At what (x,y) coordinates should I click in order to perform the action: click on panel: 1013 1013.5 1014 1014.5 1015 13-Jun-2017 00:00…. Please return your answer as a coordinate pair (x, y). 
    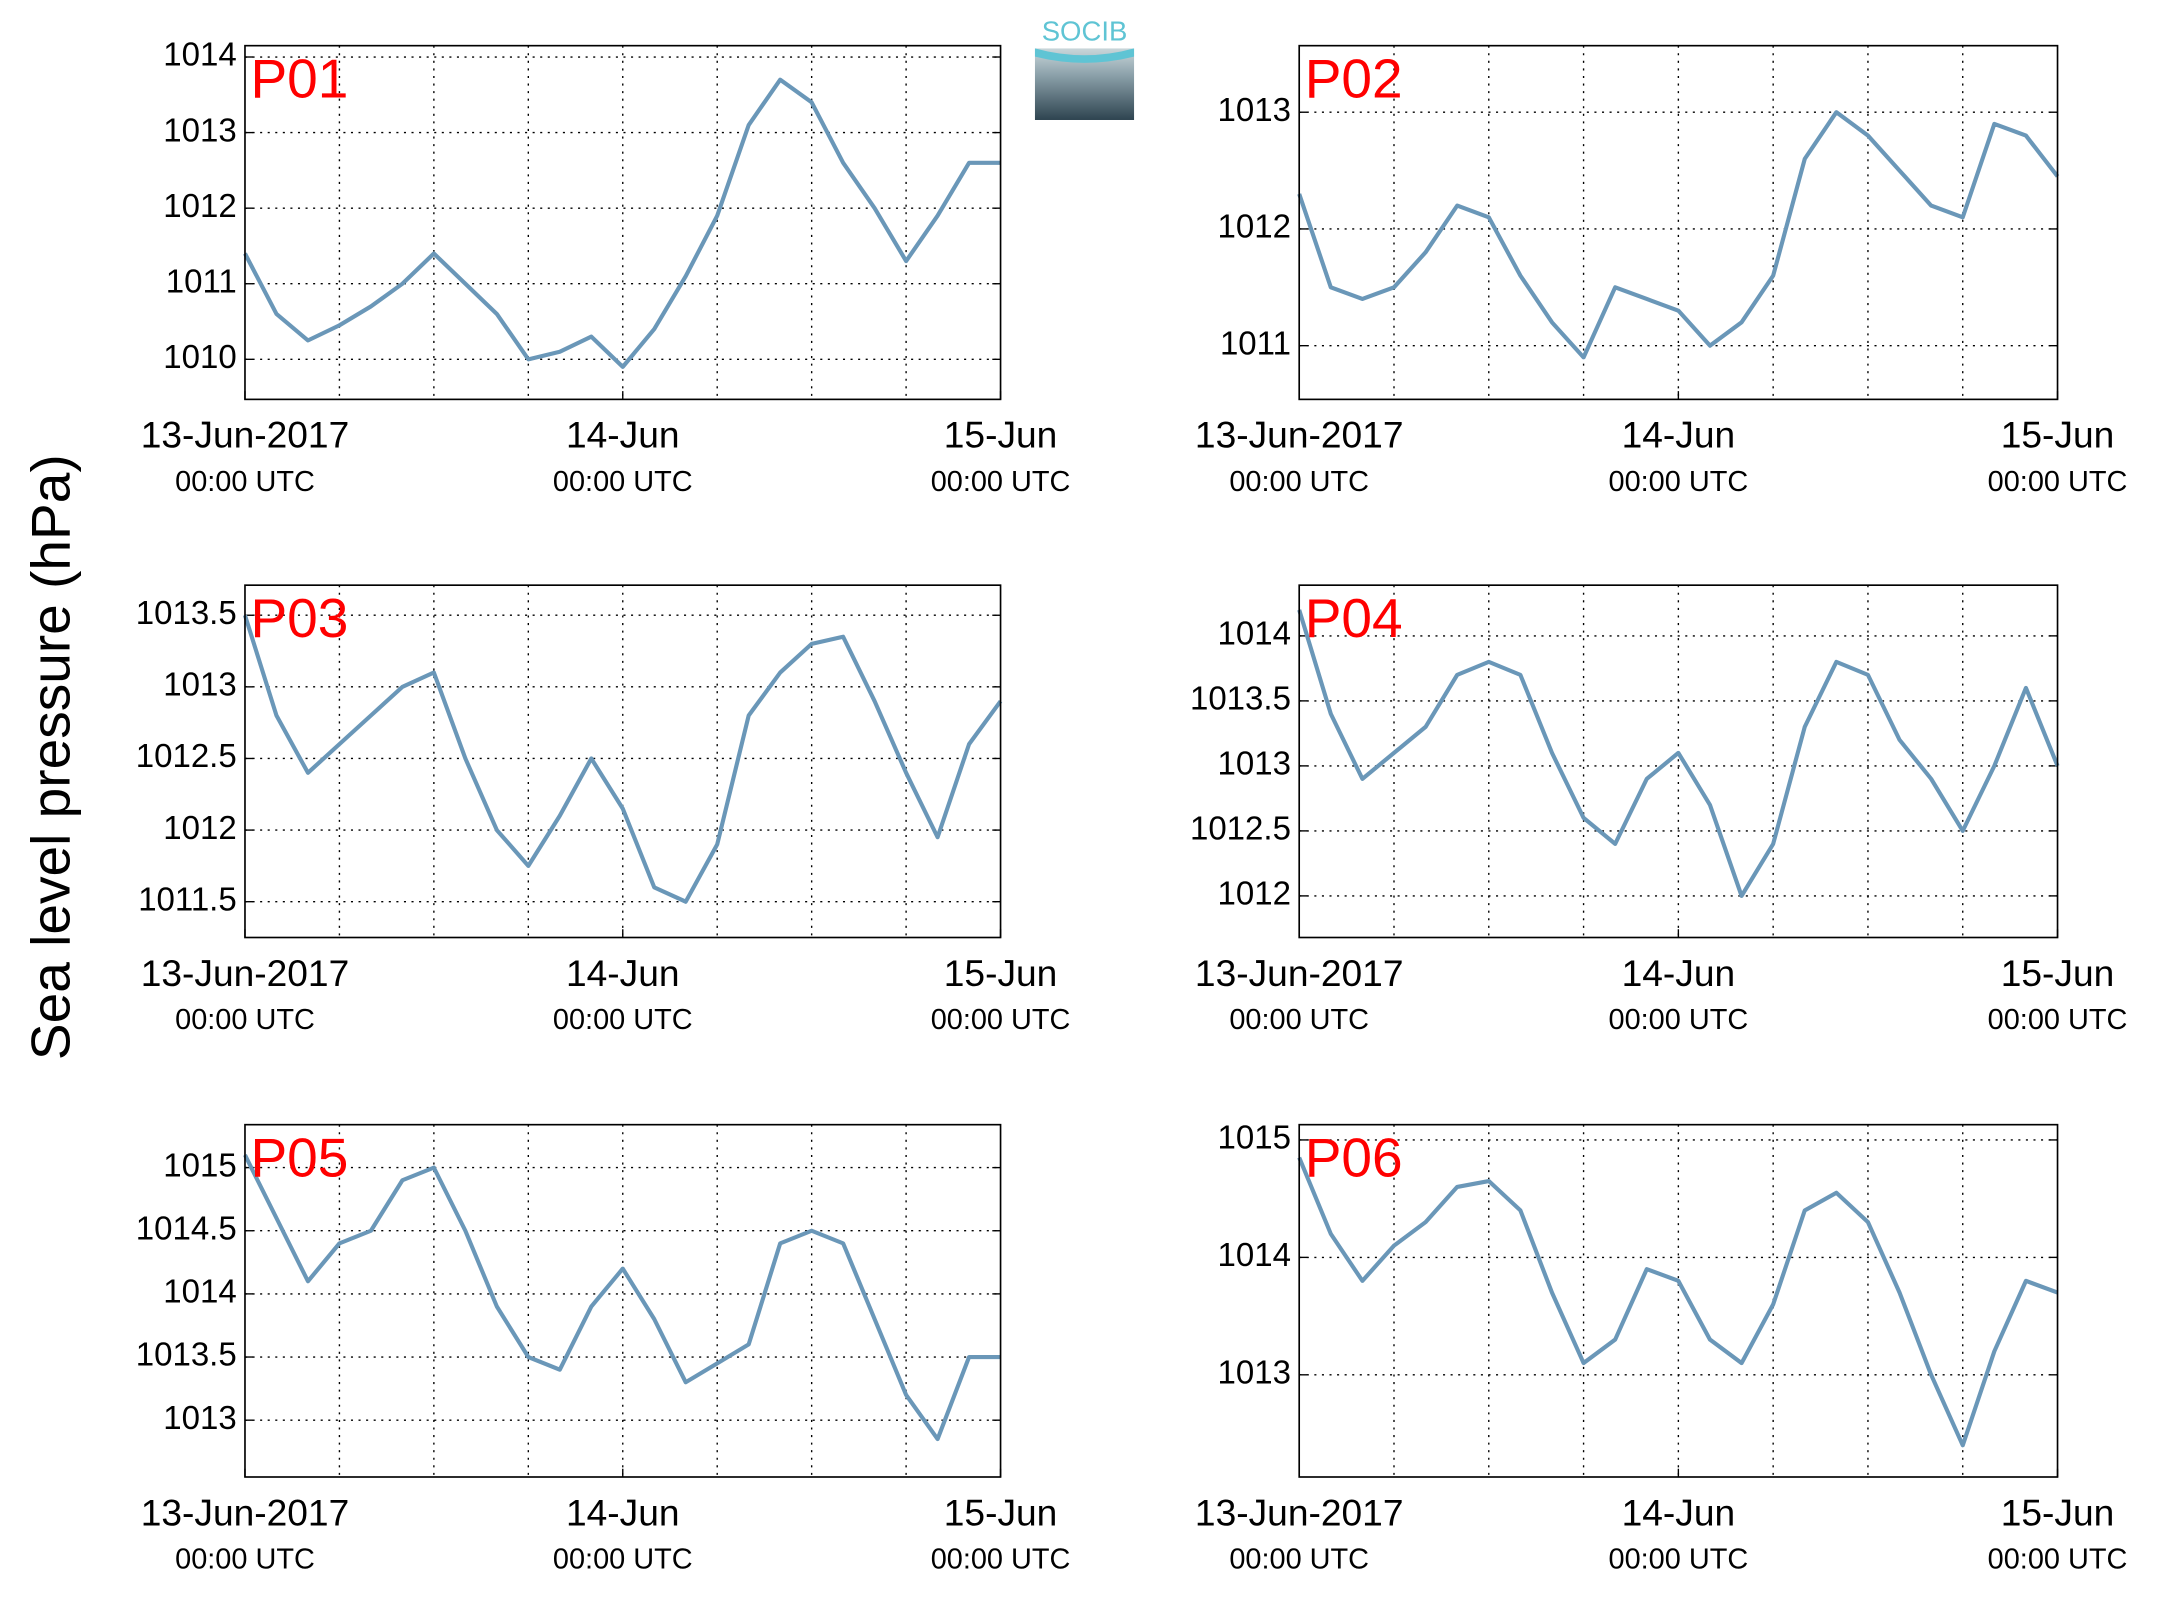
    Looking at the image, I should click on (603, 1349).